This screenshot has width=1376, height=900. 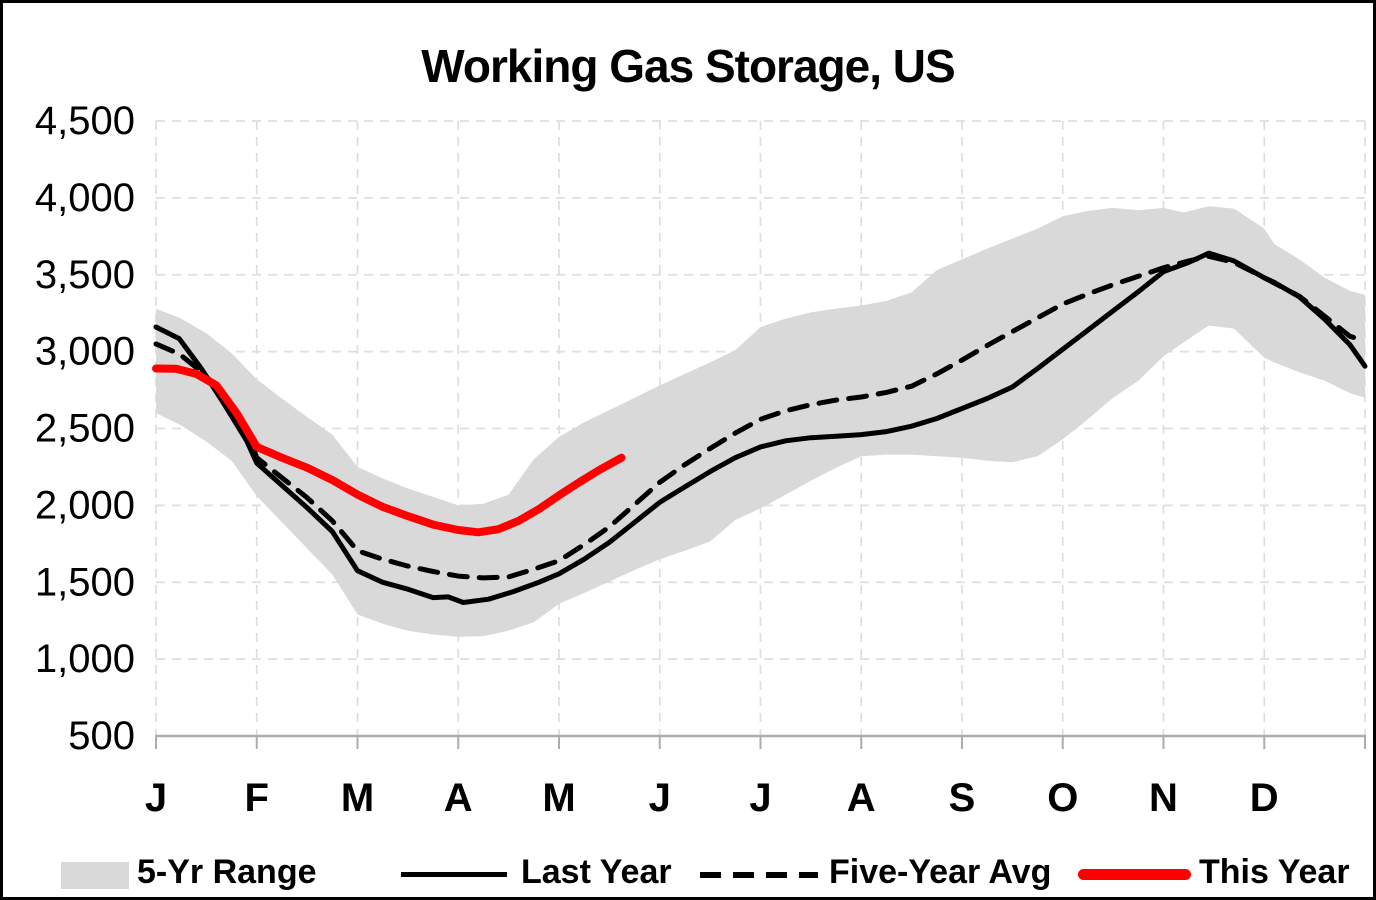 I want to click on legend-label-last-year: Last Year, so click(x=596, y=872).